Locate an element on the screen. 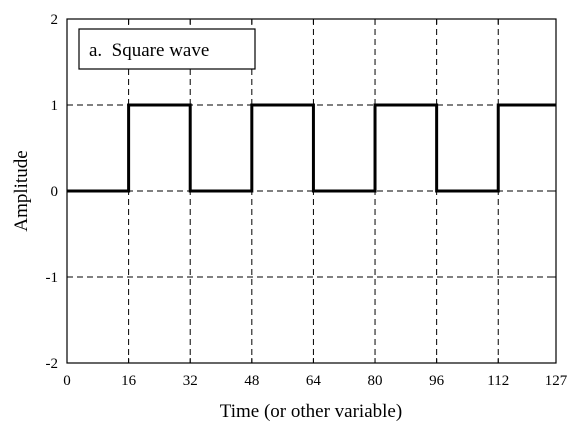 This screenshot has height=425, width=570. x-tick-label: 64 is located at coordinates (314, 381).